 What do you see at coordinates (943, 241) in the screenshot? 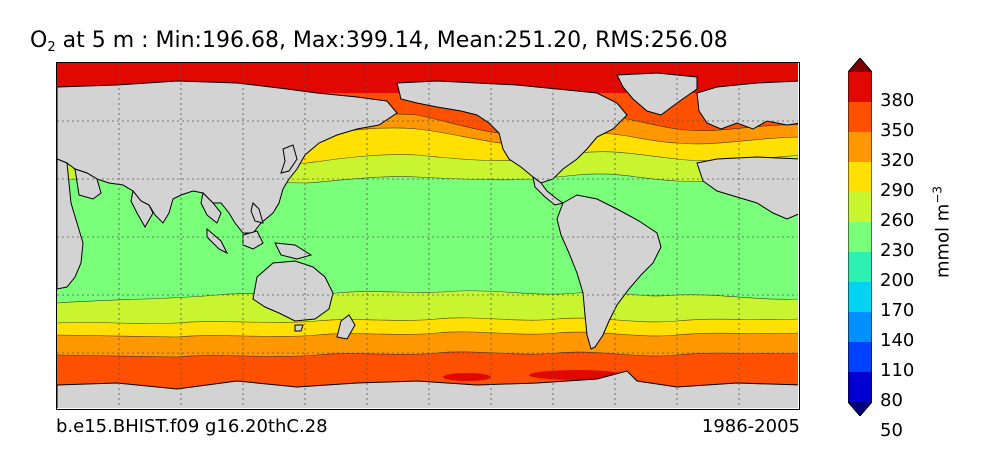
I see `unit-base: mmol m` at bounding box center [943, 241].